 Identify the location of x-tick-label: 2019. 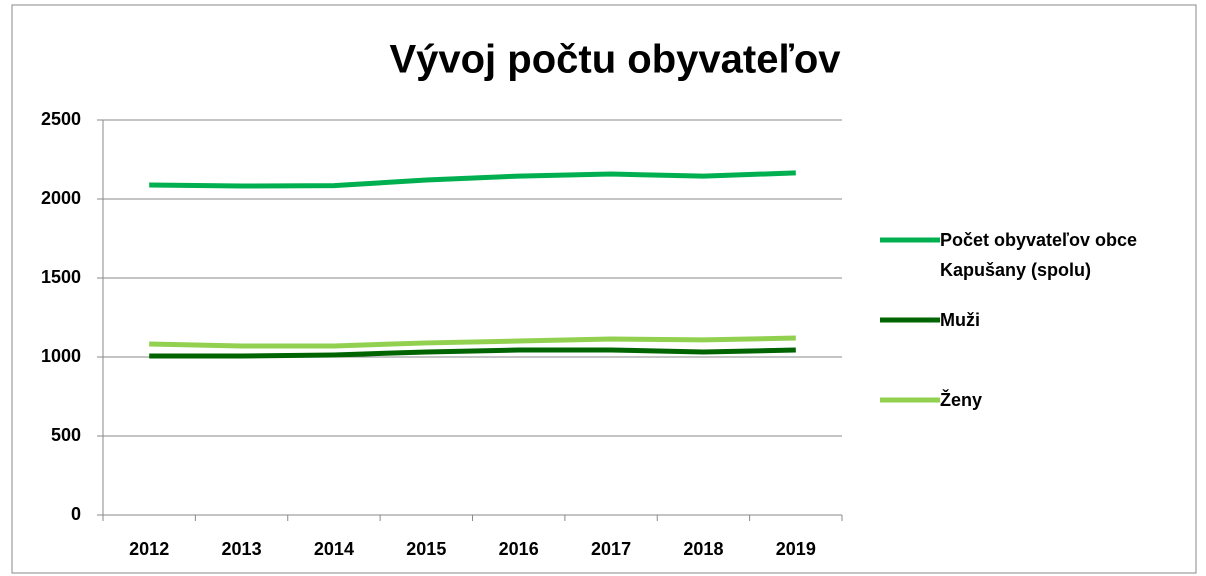
(796, 549).